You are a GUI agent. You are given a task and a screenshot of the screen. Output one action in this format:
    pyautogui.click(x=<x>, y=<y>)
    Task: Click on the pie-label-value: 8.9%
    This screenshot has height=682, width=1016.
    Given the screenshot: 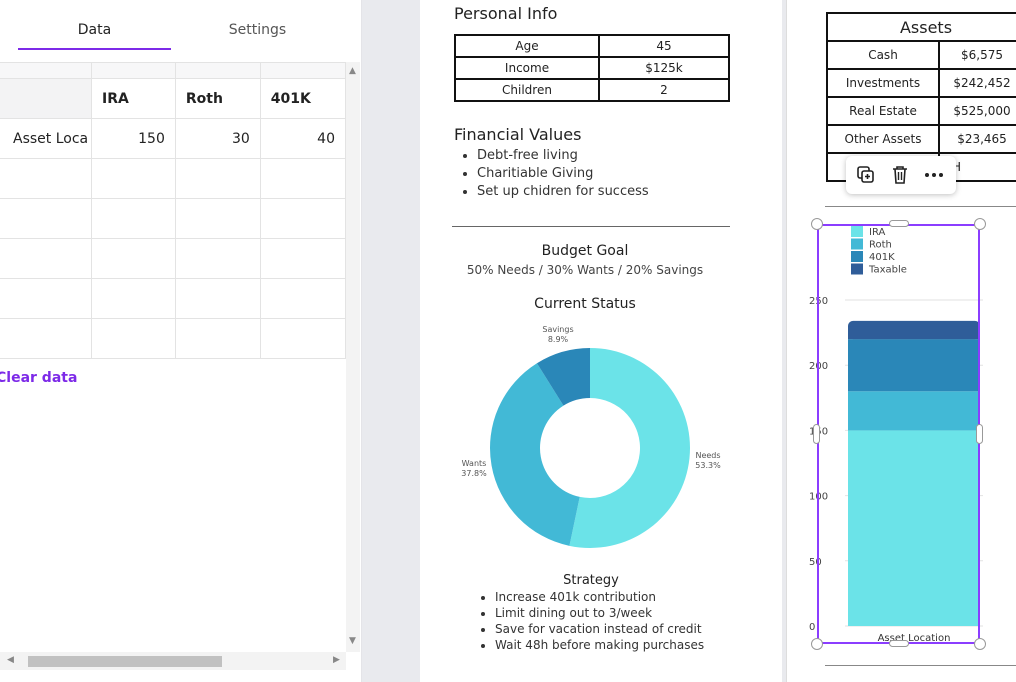 What is the action you would take?
    pyautogui.click(x=558, y=339)
    